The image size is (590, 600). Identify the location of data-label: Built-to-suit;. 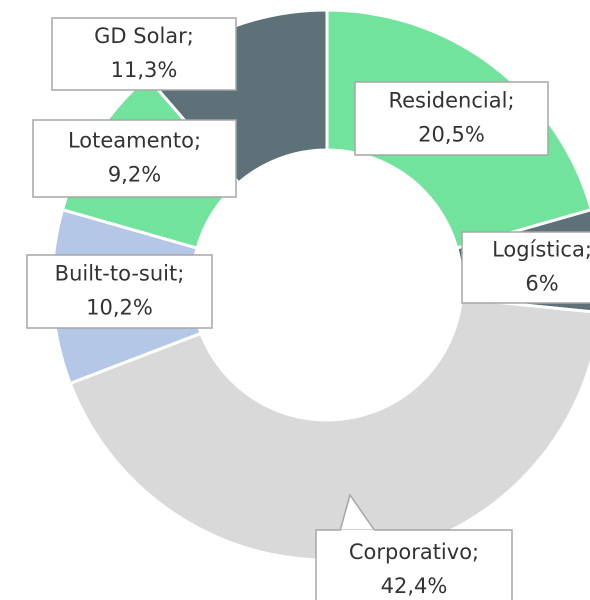
(120, 274).